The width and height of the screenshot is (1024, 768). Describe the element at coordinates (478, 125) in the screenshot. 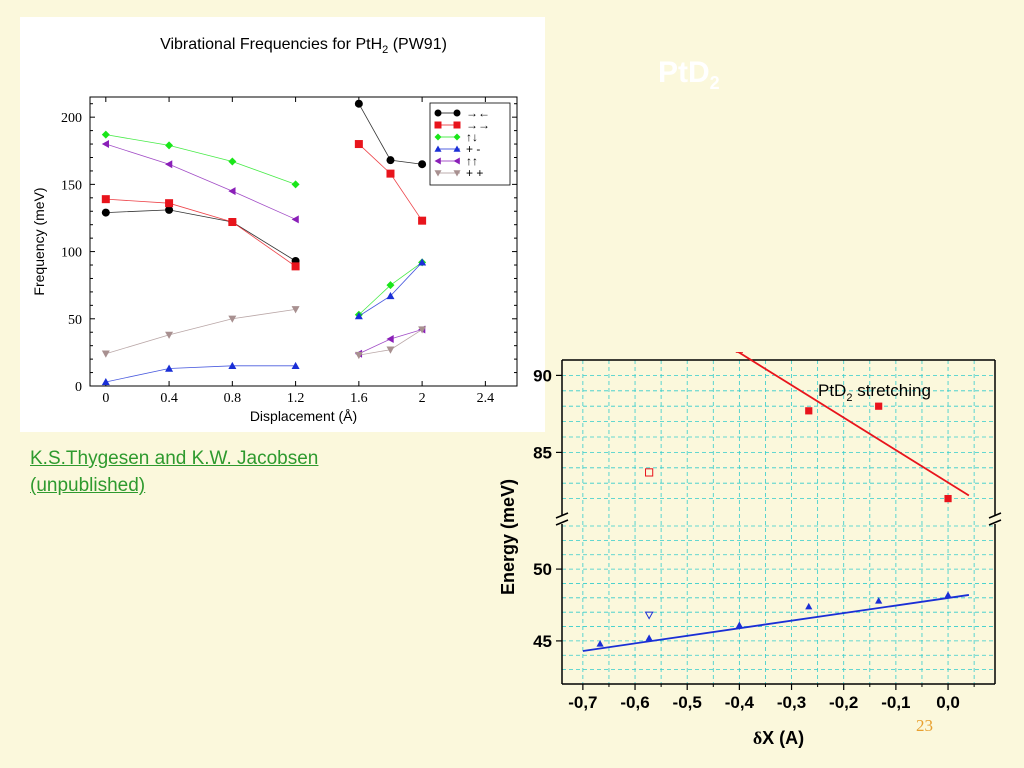

I see `legend-label: →→` at that location.